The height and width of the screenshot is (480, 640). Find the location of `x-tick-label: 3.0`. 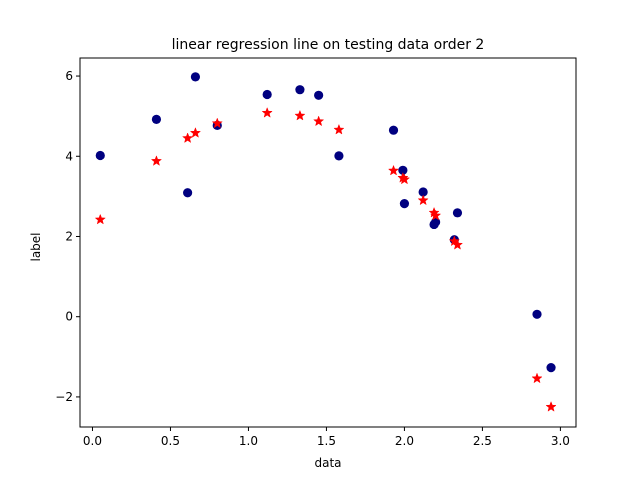

x-tick-label: 3.0 is located at coordinates (560, 441).